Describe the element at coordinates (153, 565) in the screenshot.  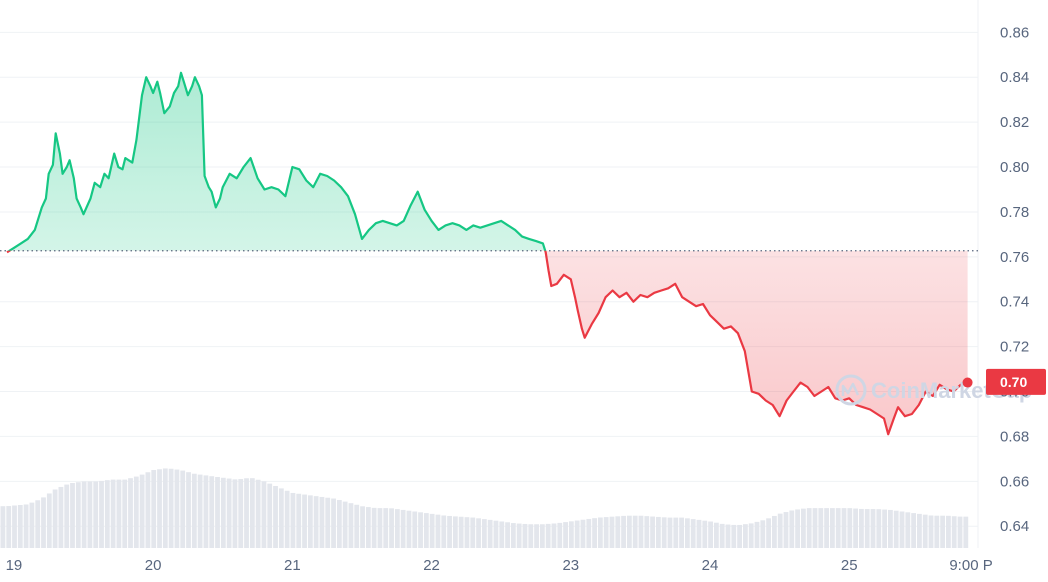
I see `x-tick-label: 20` at that location.